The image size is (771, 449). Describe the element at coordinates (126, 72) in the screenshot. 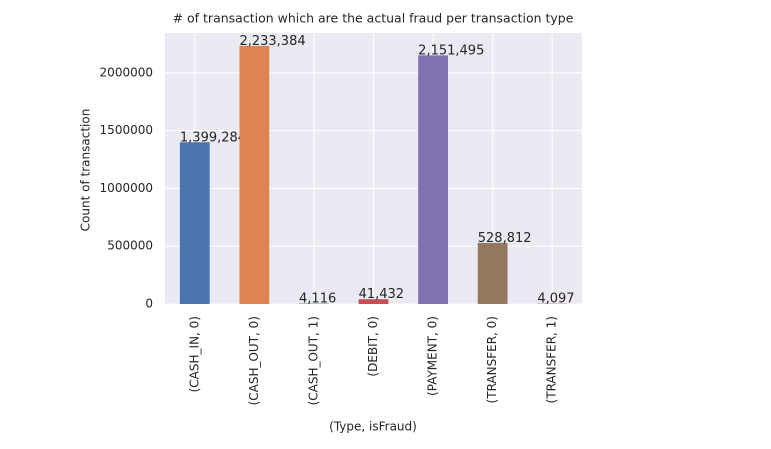

I see `y-tick-label: 2000000` at that location.